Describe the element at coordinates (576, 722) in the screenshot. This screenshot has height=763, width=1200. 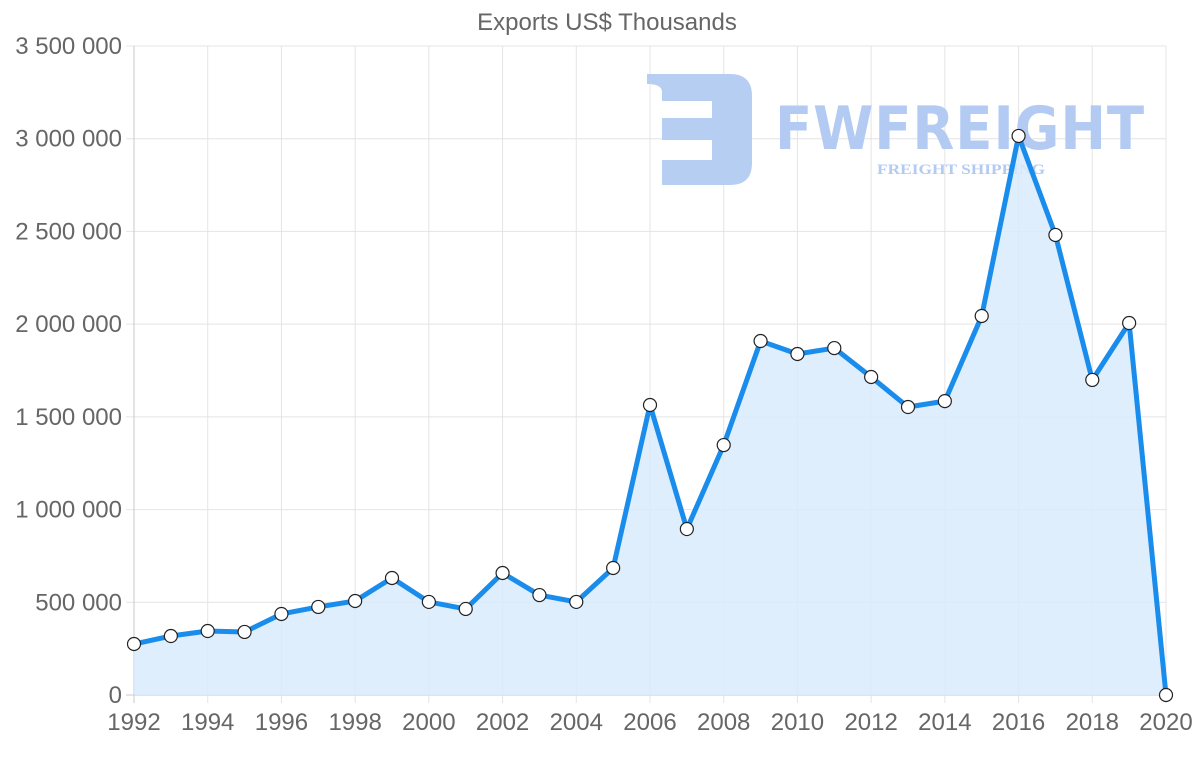
I see `x-tick-label: 2004` at that location.